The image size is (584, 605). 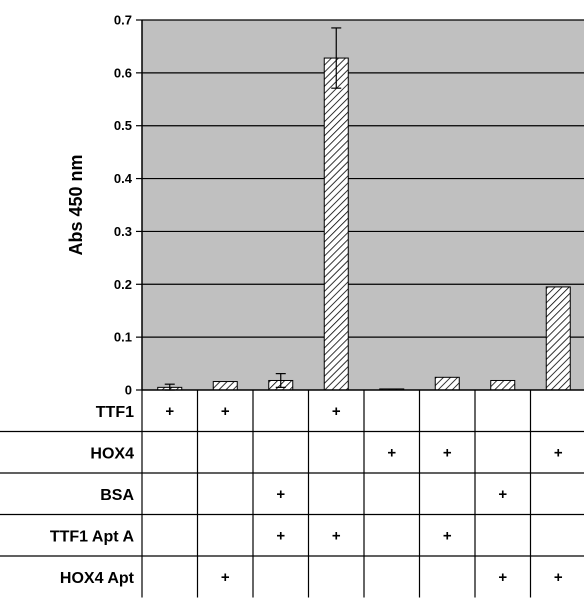 What do you see at coordinates (76, 204) in the screenshot?
I see `y-axis-title: Abs 450 nm` at bounding box center [76, 204].